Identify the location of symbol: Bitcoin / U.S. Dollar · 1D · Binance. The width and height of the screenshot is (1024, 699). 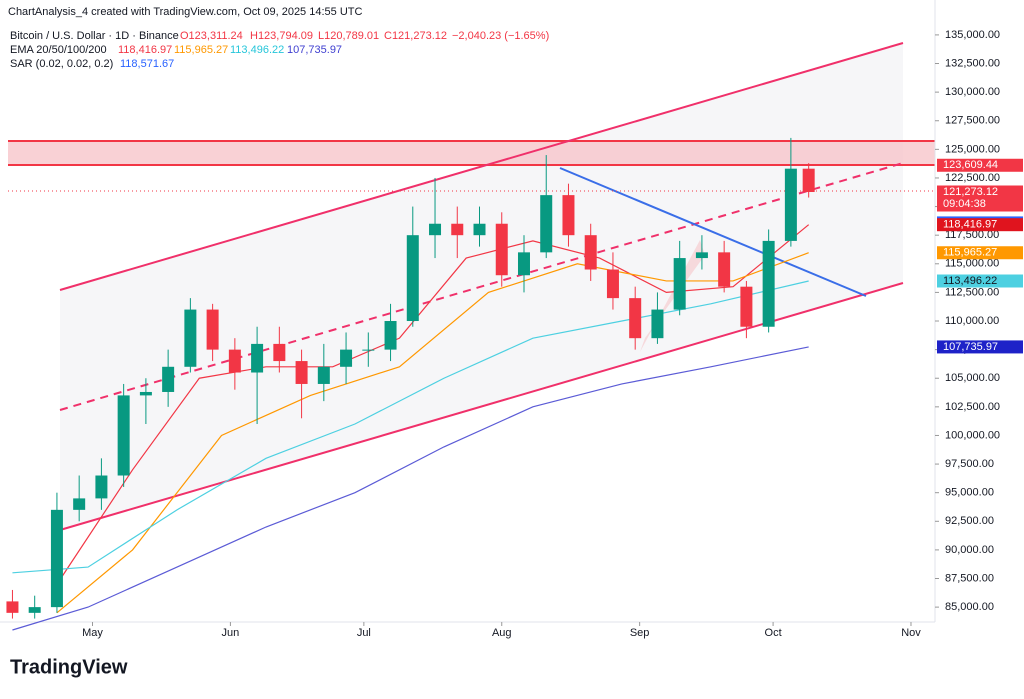
(94, 36).